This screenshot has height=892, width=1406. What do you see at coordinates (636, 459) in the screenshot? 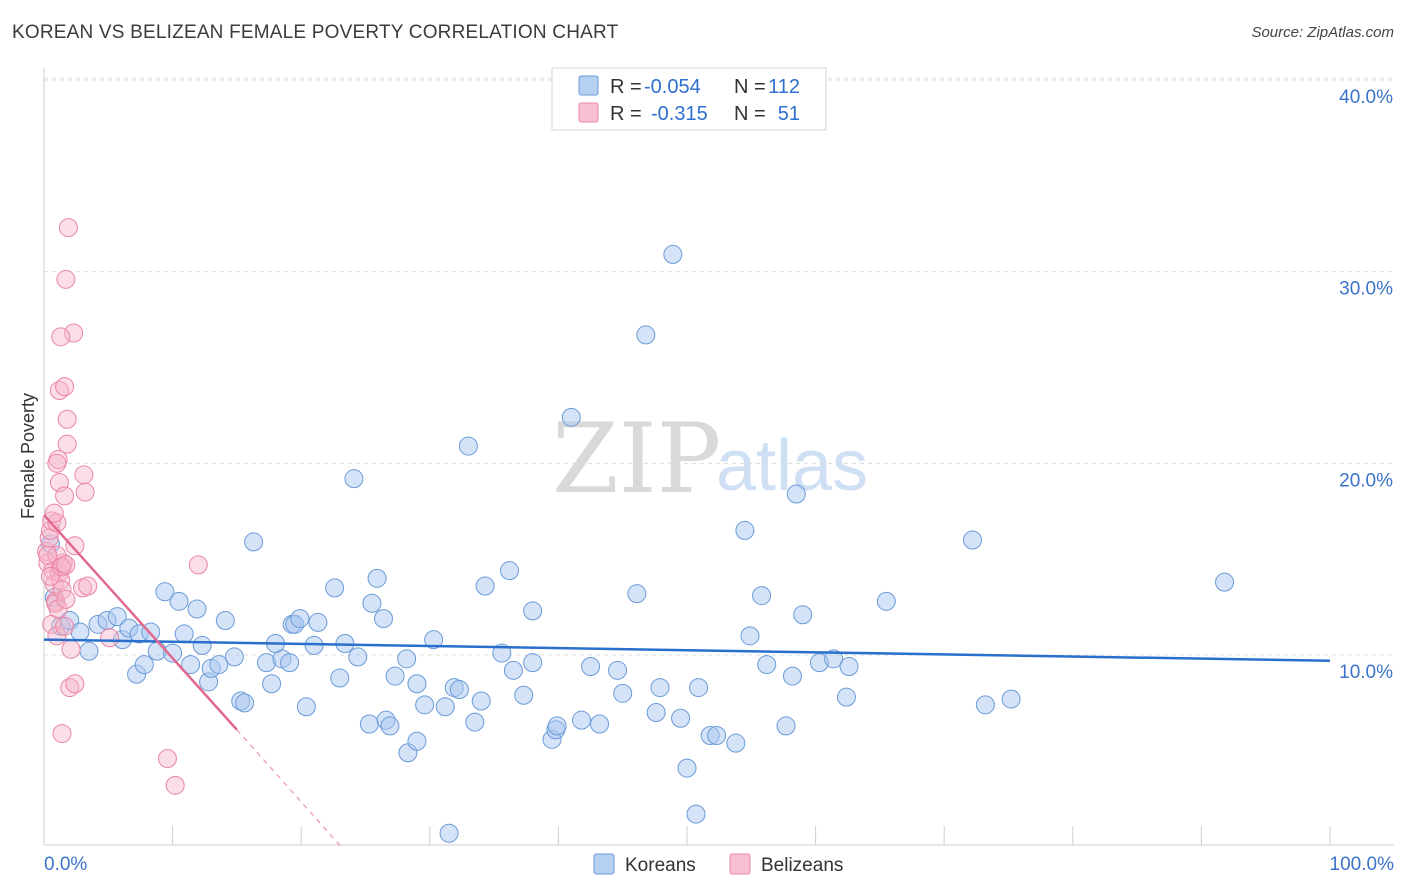
I see `watermark-zip: ZIP` at bounding box center [636, 459].